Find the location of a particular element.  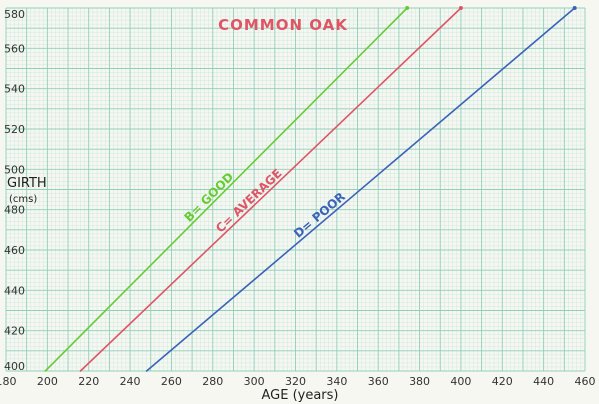

y-tick-label: 420 is located at coordinates (14, 331).